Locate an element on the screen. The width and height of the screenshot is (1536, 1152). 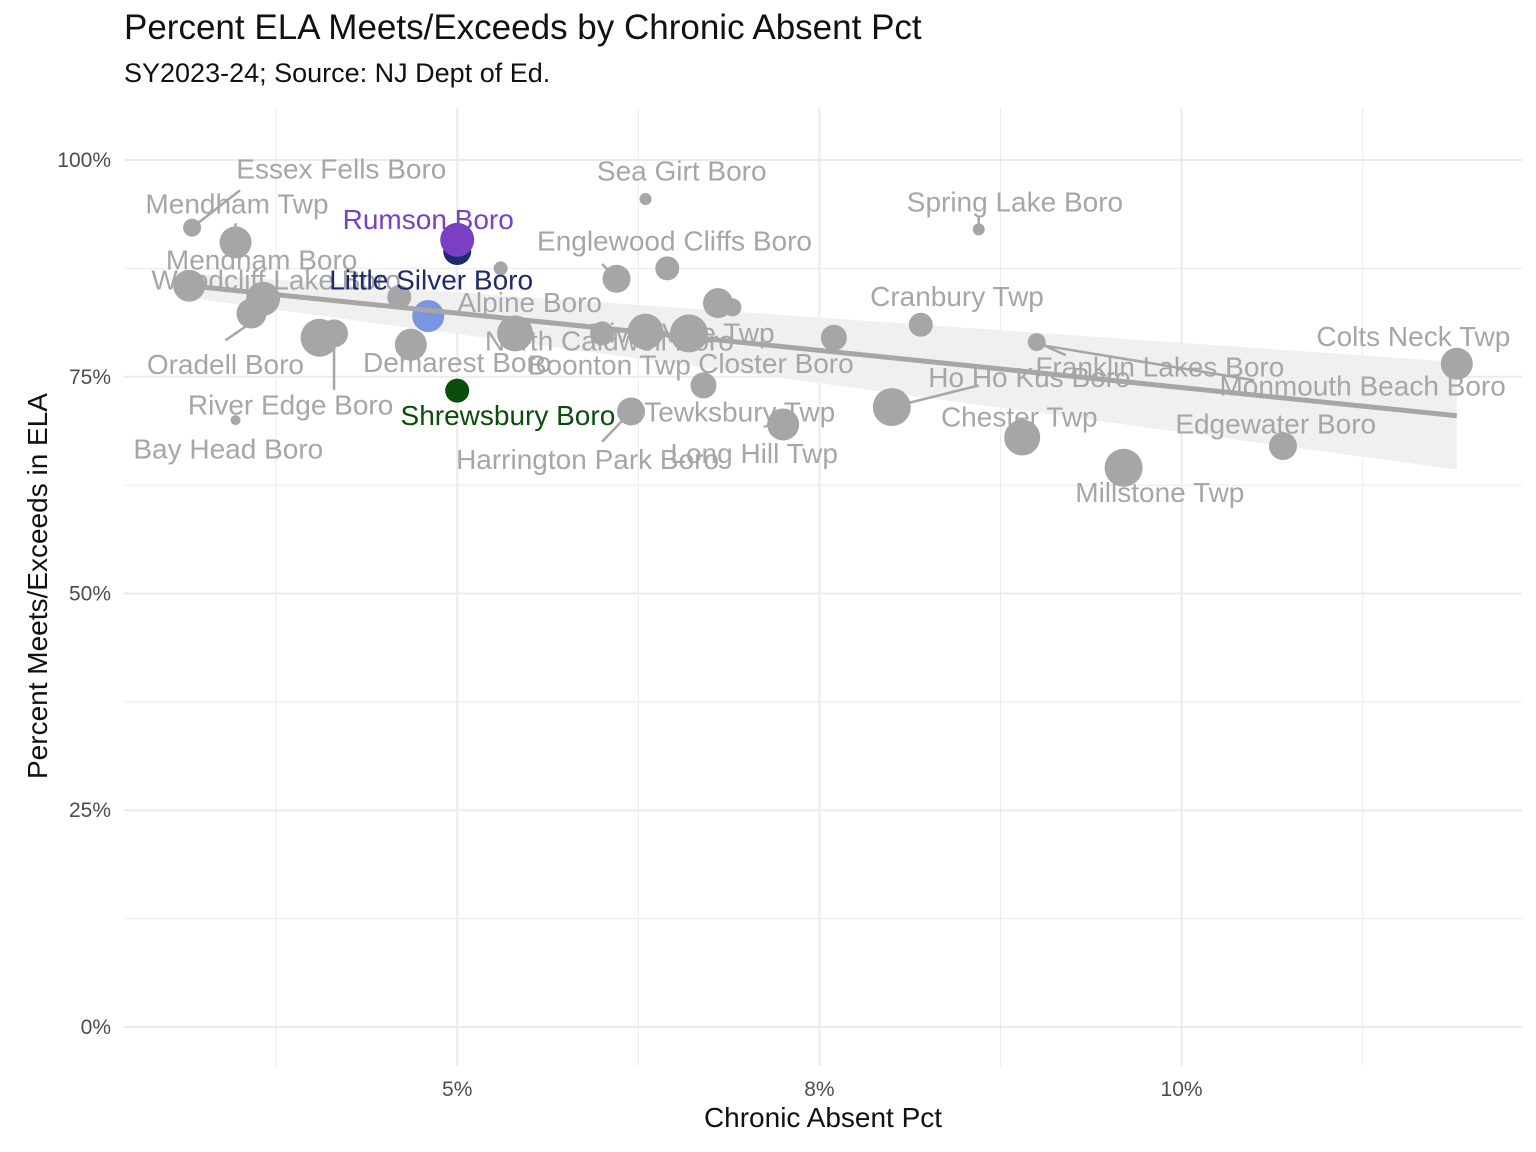
point-label: Franklin Lakes Boro is located at coordinates (1159, 366).